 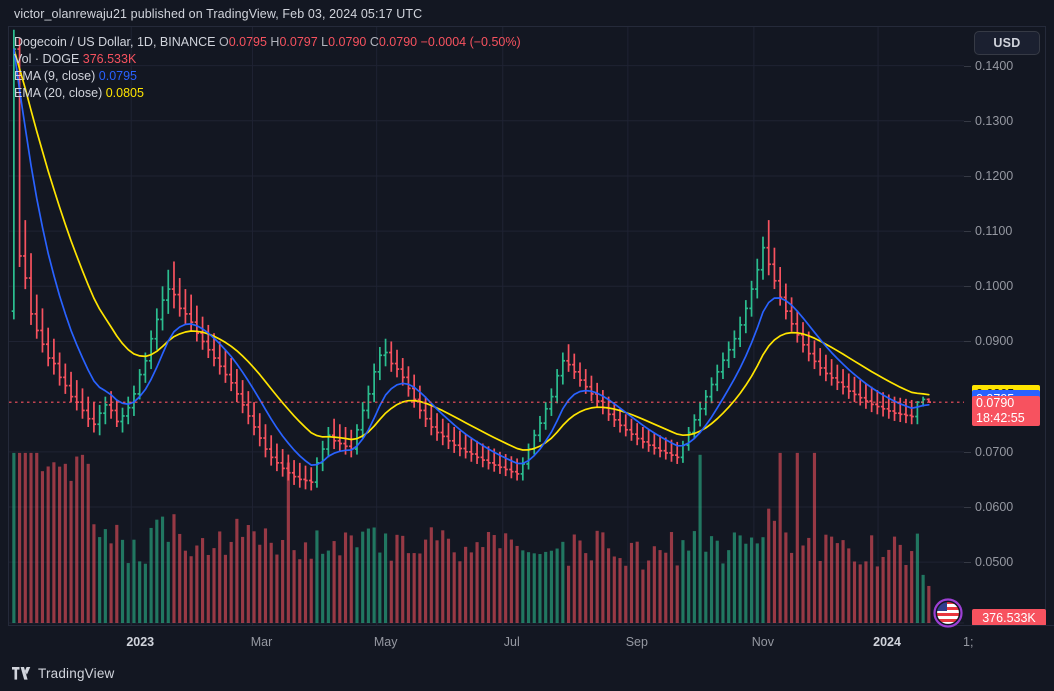 I want to click on legend-volume-row: Vol · DOGE 376.533K, so click(x=267, y=59).